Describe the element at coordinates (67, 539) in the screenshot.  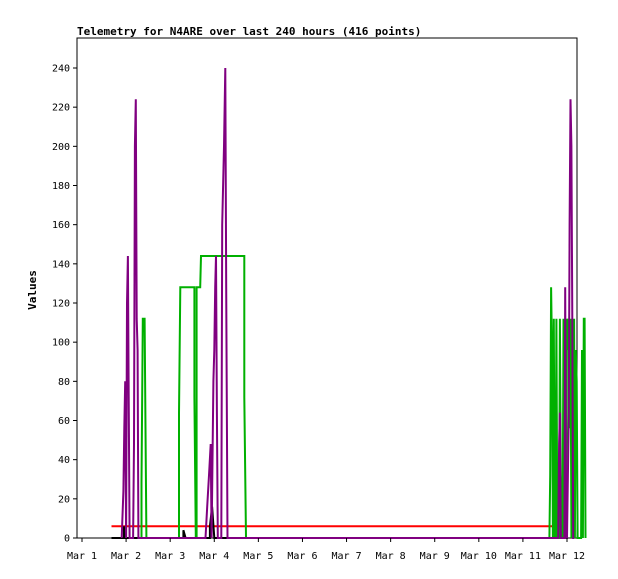
I see `y-tick-label: 0` at that location.